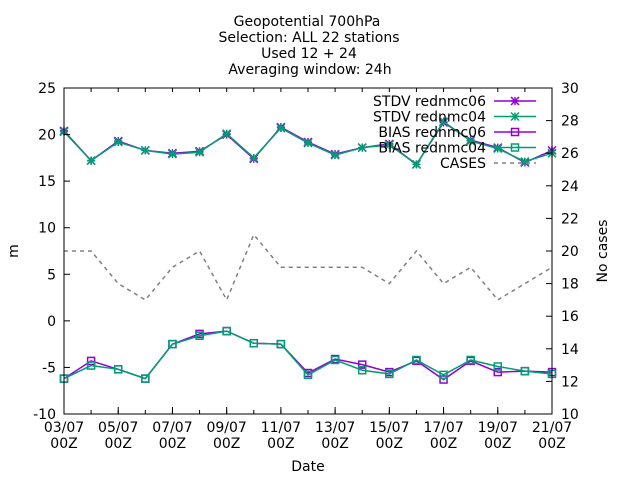  I want to click on legend-label: BIAS rednmc06, so click(432, 133).